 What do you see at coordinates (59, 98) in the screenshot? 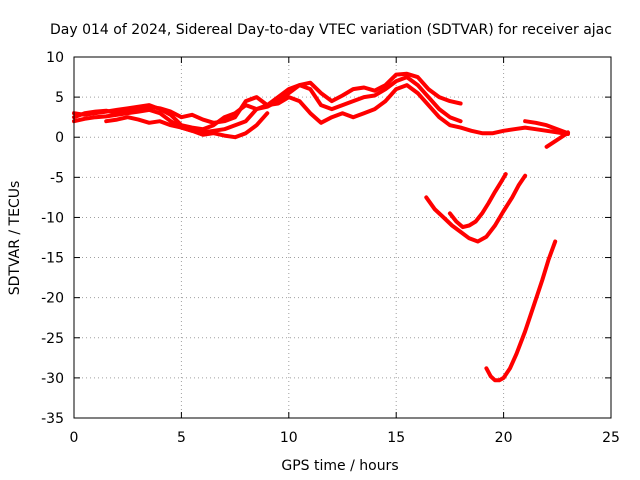
I see `y-tick-label: 5` at bounding box center [59, 98].